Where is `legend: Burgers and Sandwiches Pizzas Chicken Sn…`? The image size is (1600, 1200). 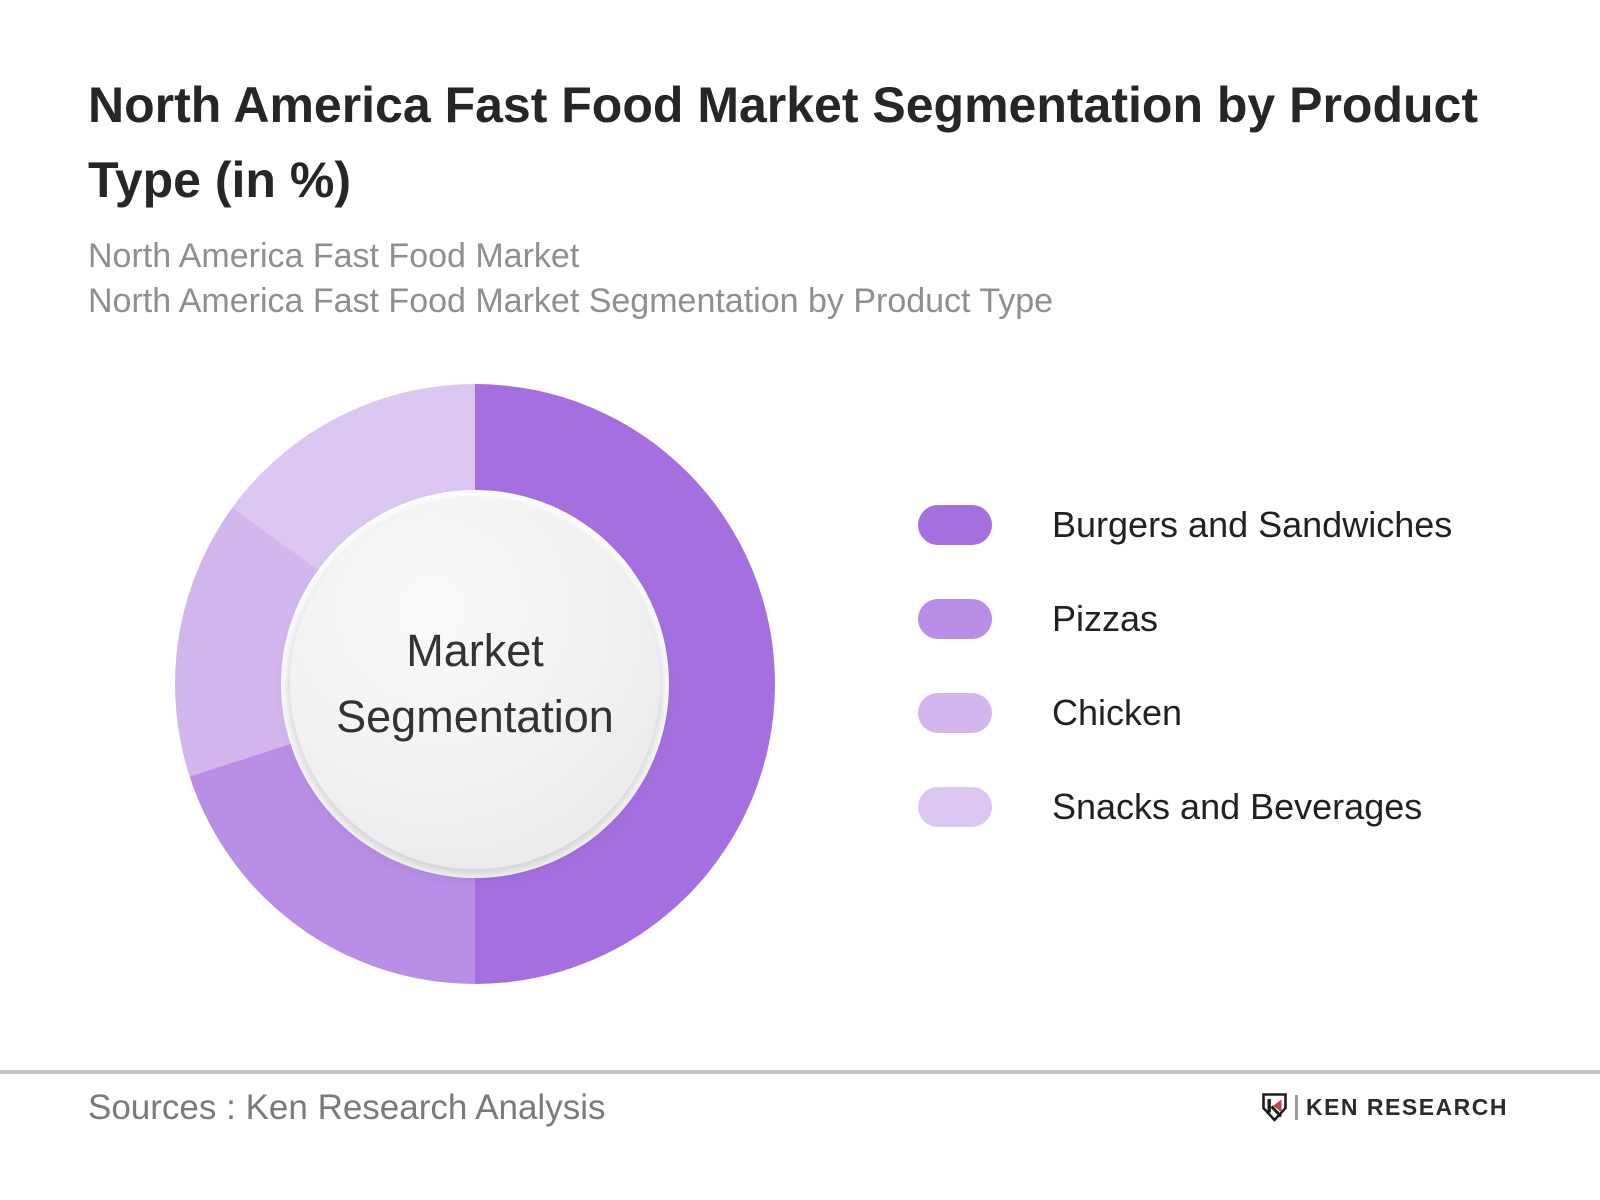
legend: Burgers and Sandwiches Pizzas Chicken Sn… is located at coordinates (1185, 692).